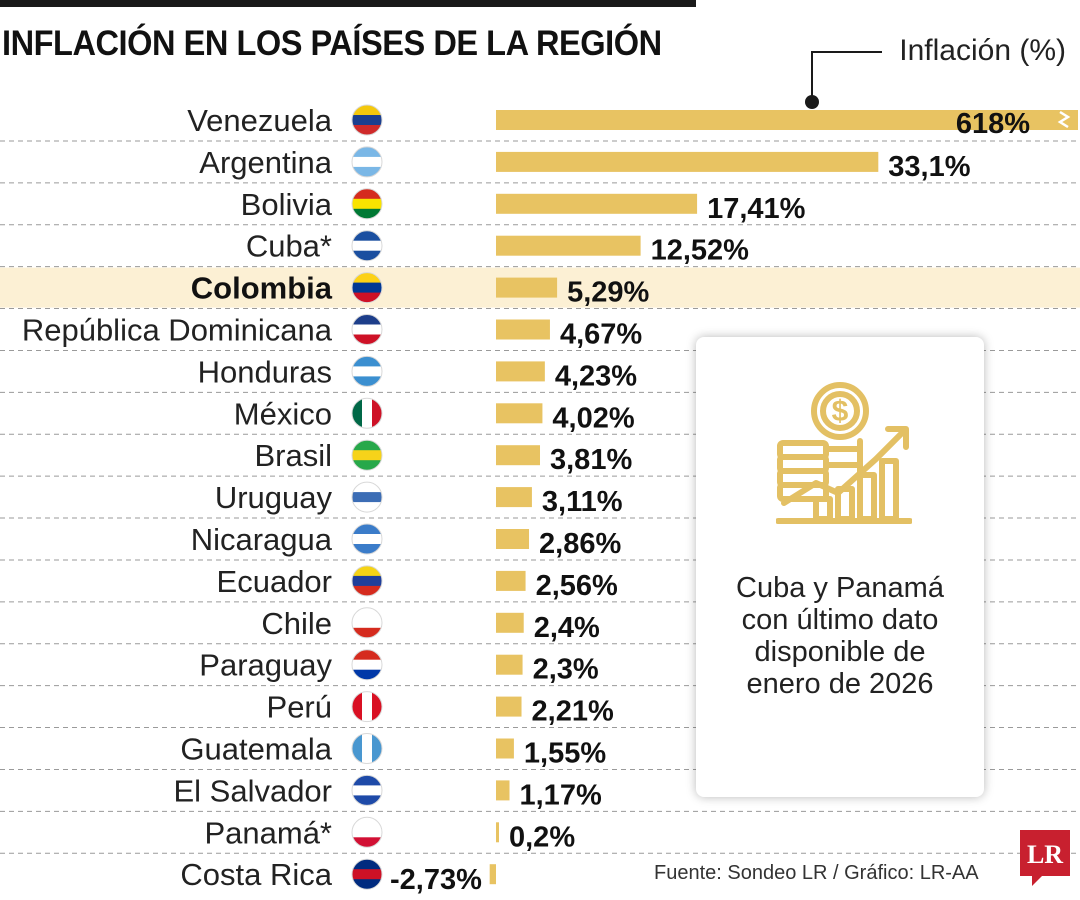  Describe the element at coordinates (582, 502) in the screenshot. I see `value-label: 3,11%` at that location.